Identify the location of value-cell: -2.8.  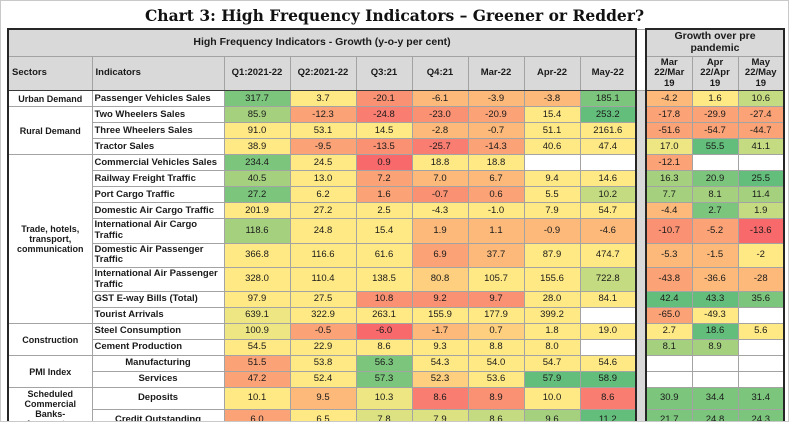
(440, 131).